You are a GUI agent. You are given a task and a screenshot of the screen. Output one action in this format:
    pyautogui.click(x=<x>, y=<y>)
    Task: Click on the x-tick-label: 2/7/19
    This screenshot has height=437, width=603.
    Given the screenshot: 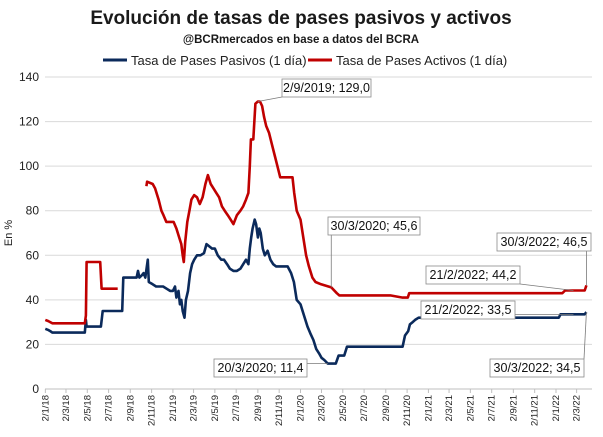 What is the action you would take?
    pyautogui.click(x=236, y=408)
    